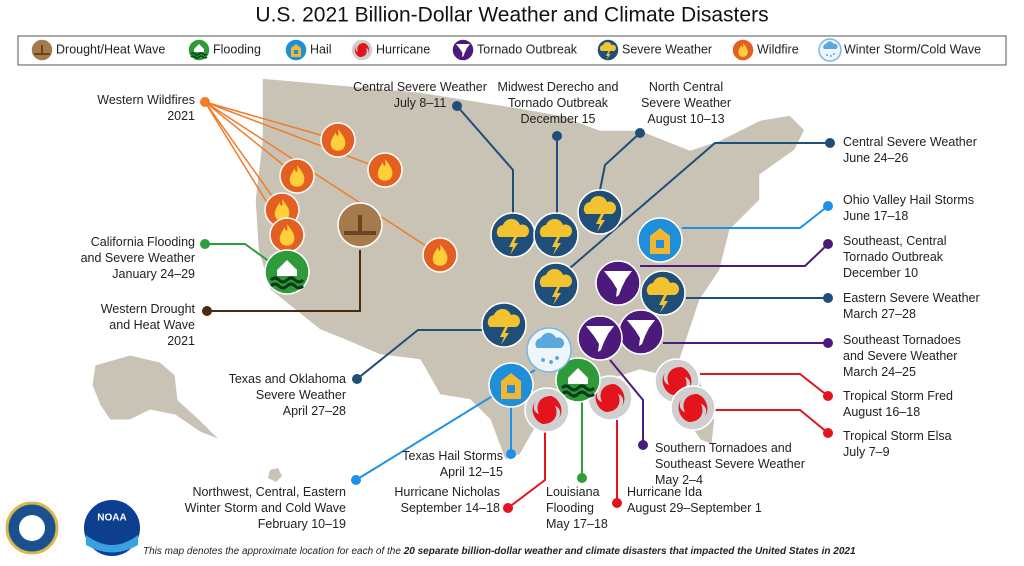 This screenshot has height=566, width=1024. I want to click on event-label-line: December 10, so click(880, 273).